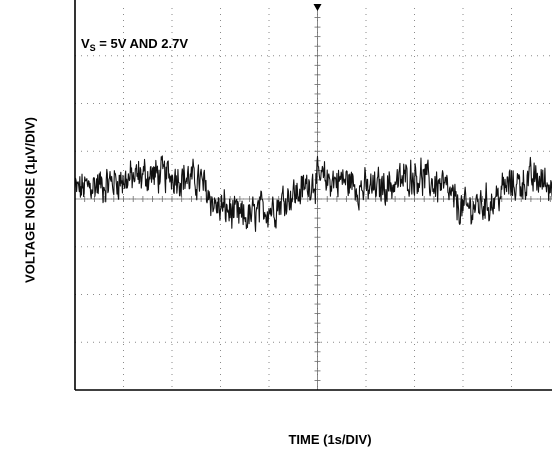 The height and width of the screenshot is (452, 552). What do you see at coordinates (92, 48) in the screenshot?
I see `annotation-subscript: S` at bounding box center [92, 48].